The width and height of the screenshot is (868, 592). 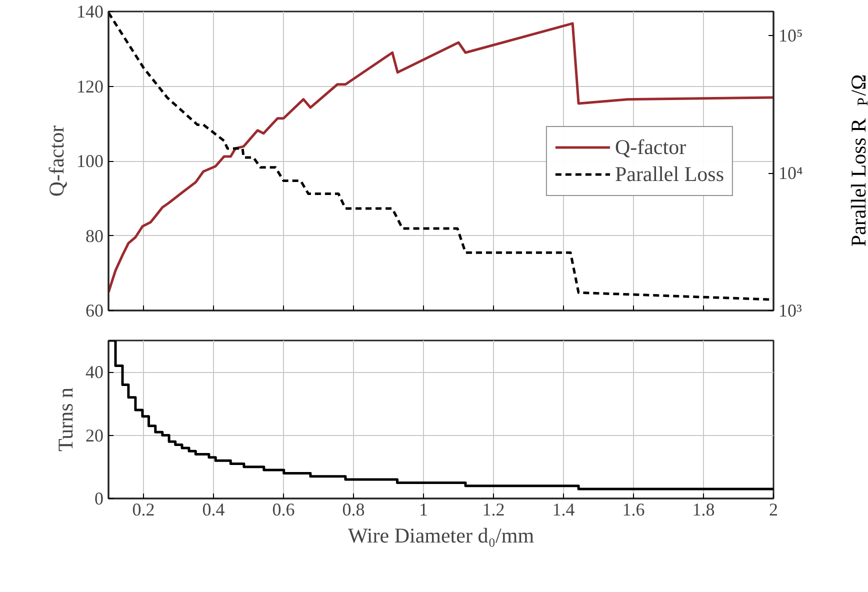 What do you see at coordinates (90, 12) in the screenshot?
I see `y-tick-label: 140` at bounding box center [90, 12].